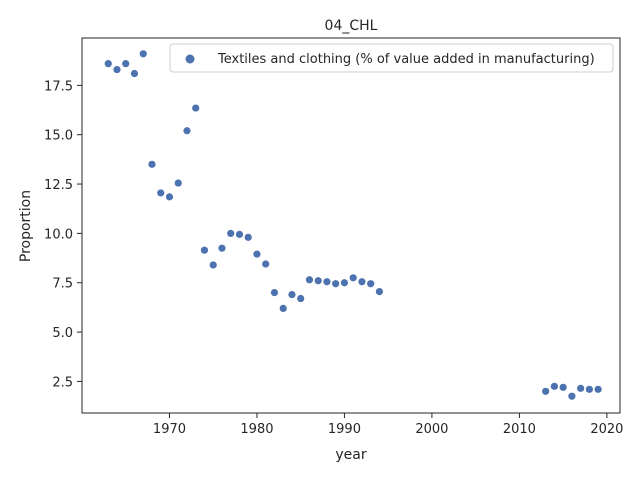  Describe the element at coordinates (256, 429) in the screenshot. I see `x-tick-label: 1980` at that location.